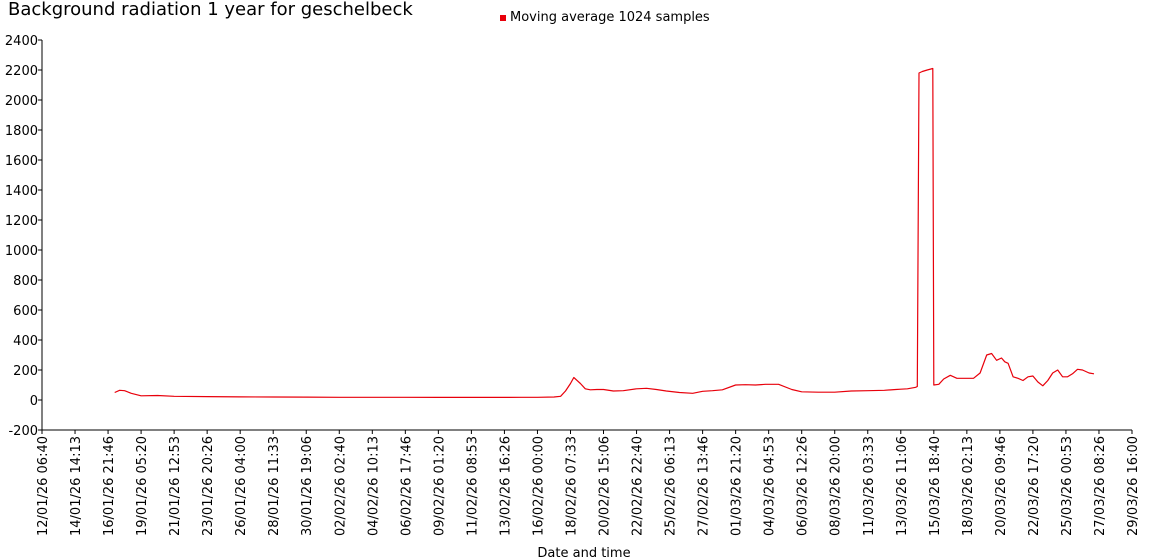 This screenshot has height=560, width=1150. I want to click on x-tick-label: 18/03/26 02:13, so click(968, 486).